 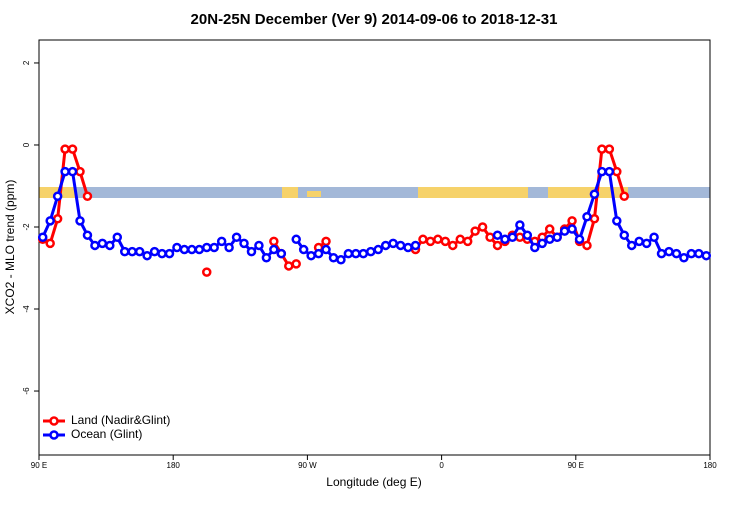 I want to click on map-strip, so click(x=374, y=192).